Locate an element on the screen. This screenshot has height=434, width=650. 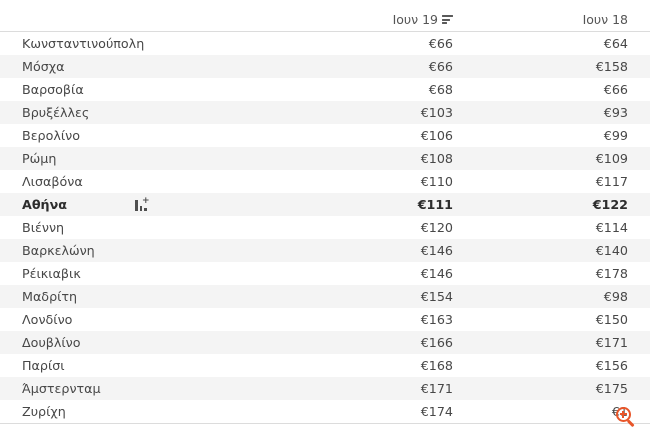
cell-jun18-price: €66 is located at coordinates (562, 89).